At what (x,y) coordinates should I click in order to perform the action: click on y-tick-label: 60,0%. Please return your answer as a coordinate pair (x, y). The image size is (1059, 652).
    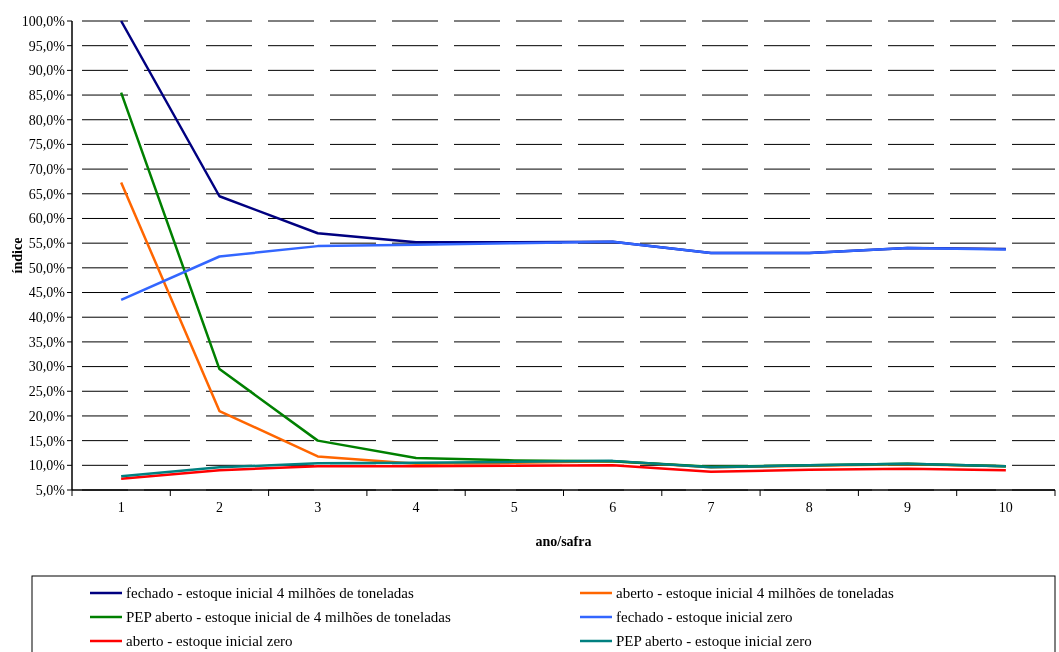
    Looking at the image, I should click on (47, 219).